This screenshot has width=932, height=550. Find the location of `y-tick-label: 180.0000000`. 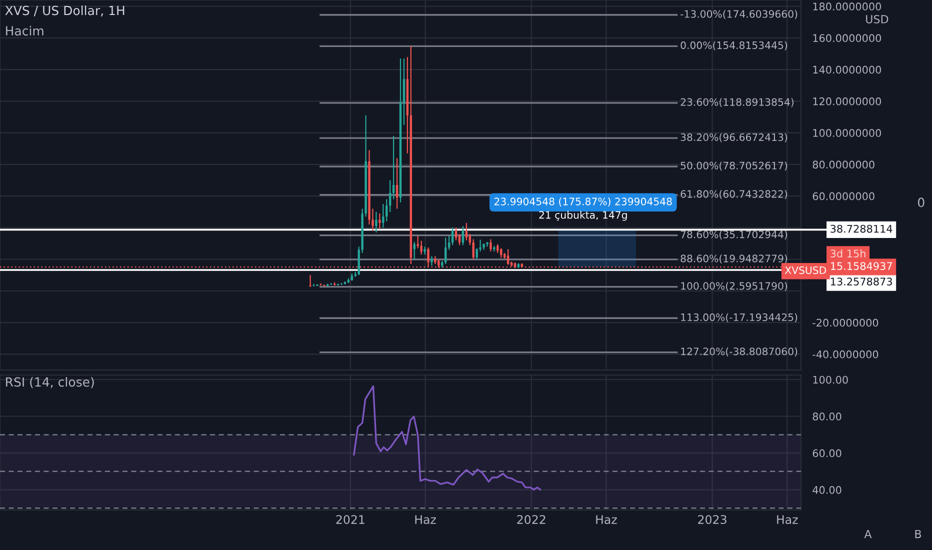

y-tick-label: 180.0000000 is located at coordinates (847, 6).